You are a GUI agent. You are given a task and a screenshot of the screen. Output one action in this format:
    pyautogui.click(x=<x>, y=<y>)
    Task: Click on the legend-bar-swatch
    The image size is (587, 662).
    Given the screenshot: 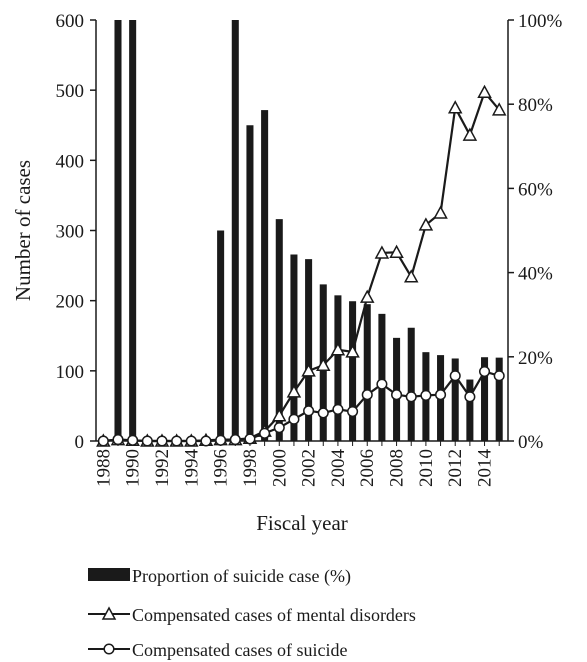 What is the action you would take?
    pyautogui.click(x=109, y=574)
    